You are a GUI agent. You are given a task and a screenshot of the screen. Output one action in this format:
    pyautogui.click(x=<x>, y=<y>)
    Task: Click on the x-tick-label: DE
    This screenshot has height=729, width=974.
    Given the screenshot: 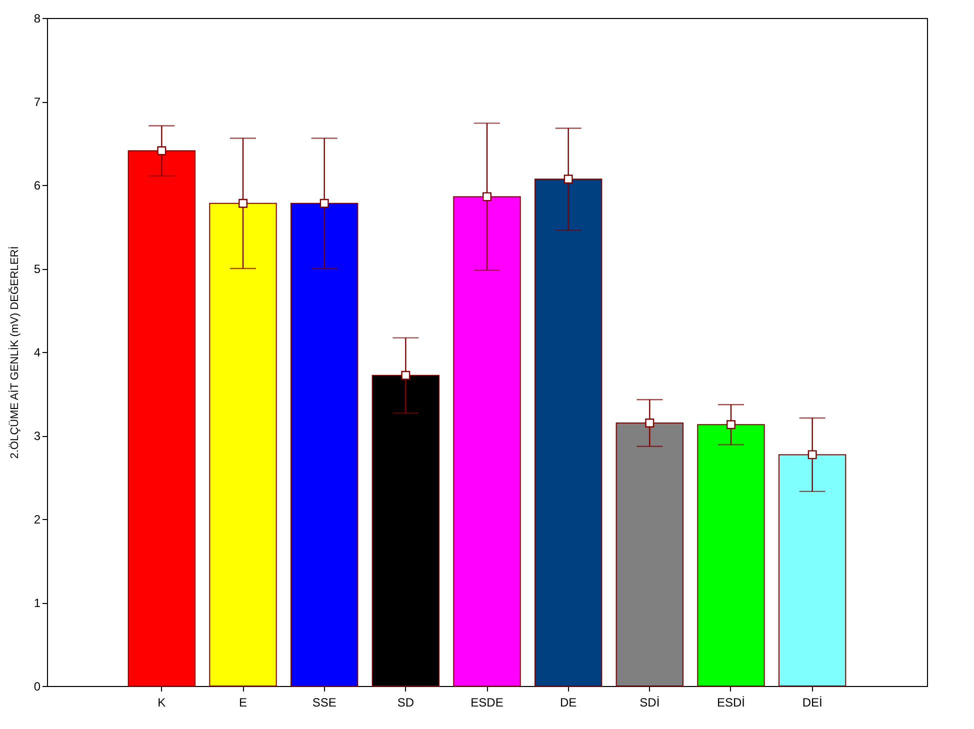 What is the action you would take?
    pyautogui.click(x=568, y=703)
    